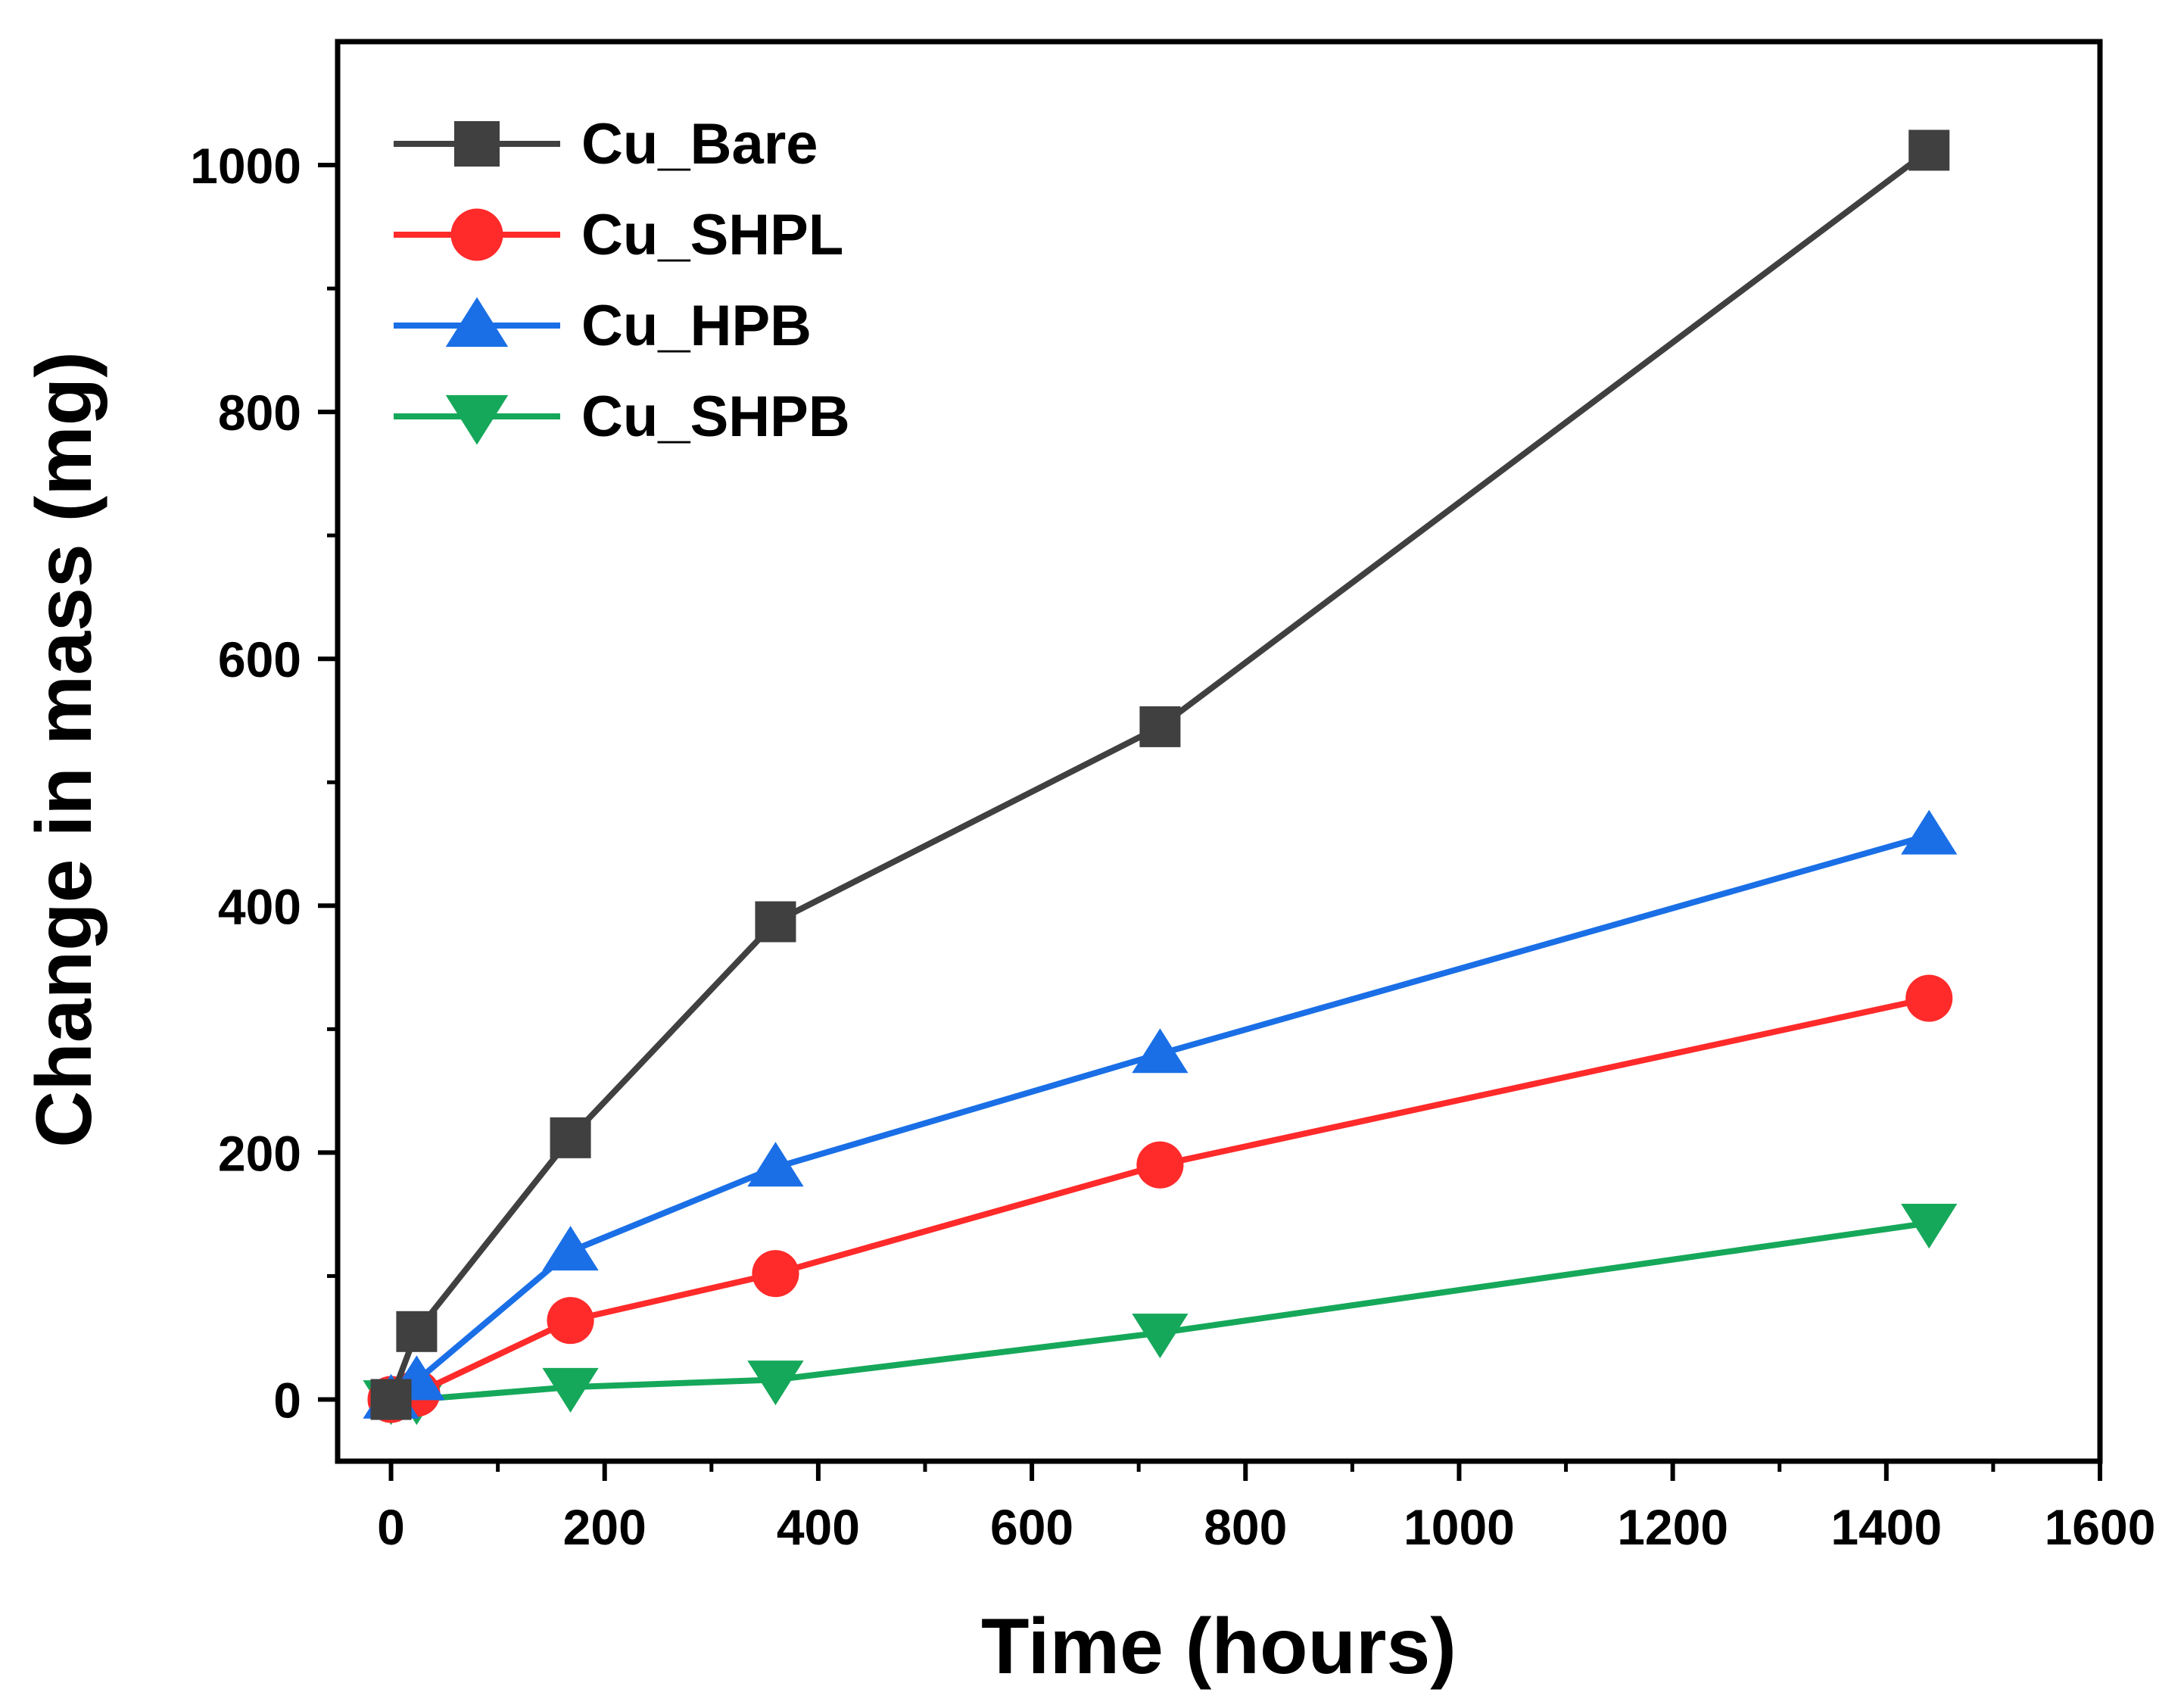  I want to click on legend-marker-cu-shpb, so click(477, 419).